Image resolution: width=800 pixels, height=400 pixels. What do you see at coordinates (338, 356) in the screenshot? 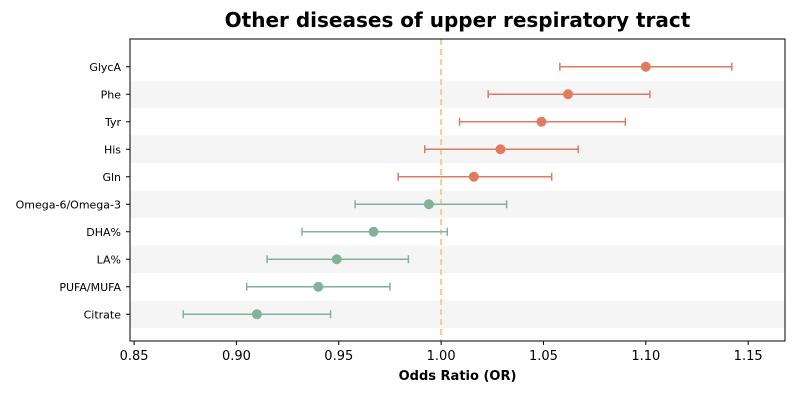
I see `x-tick-label: 0.95` at bounding box center [338, 356].